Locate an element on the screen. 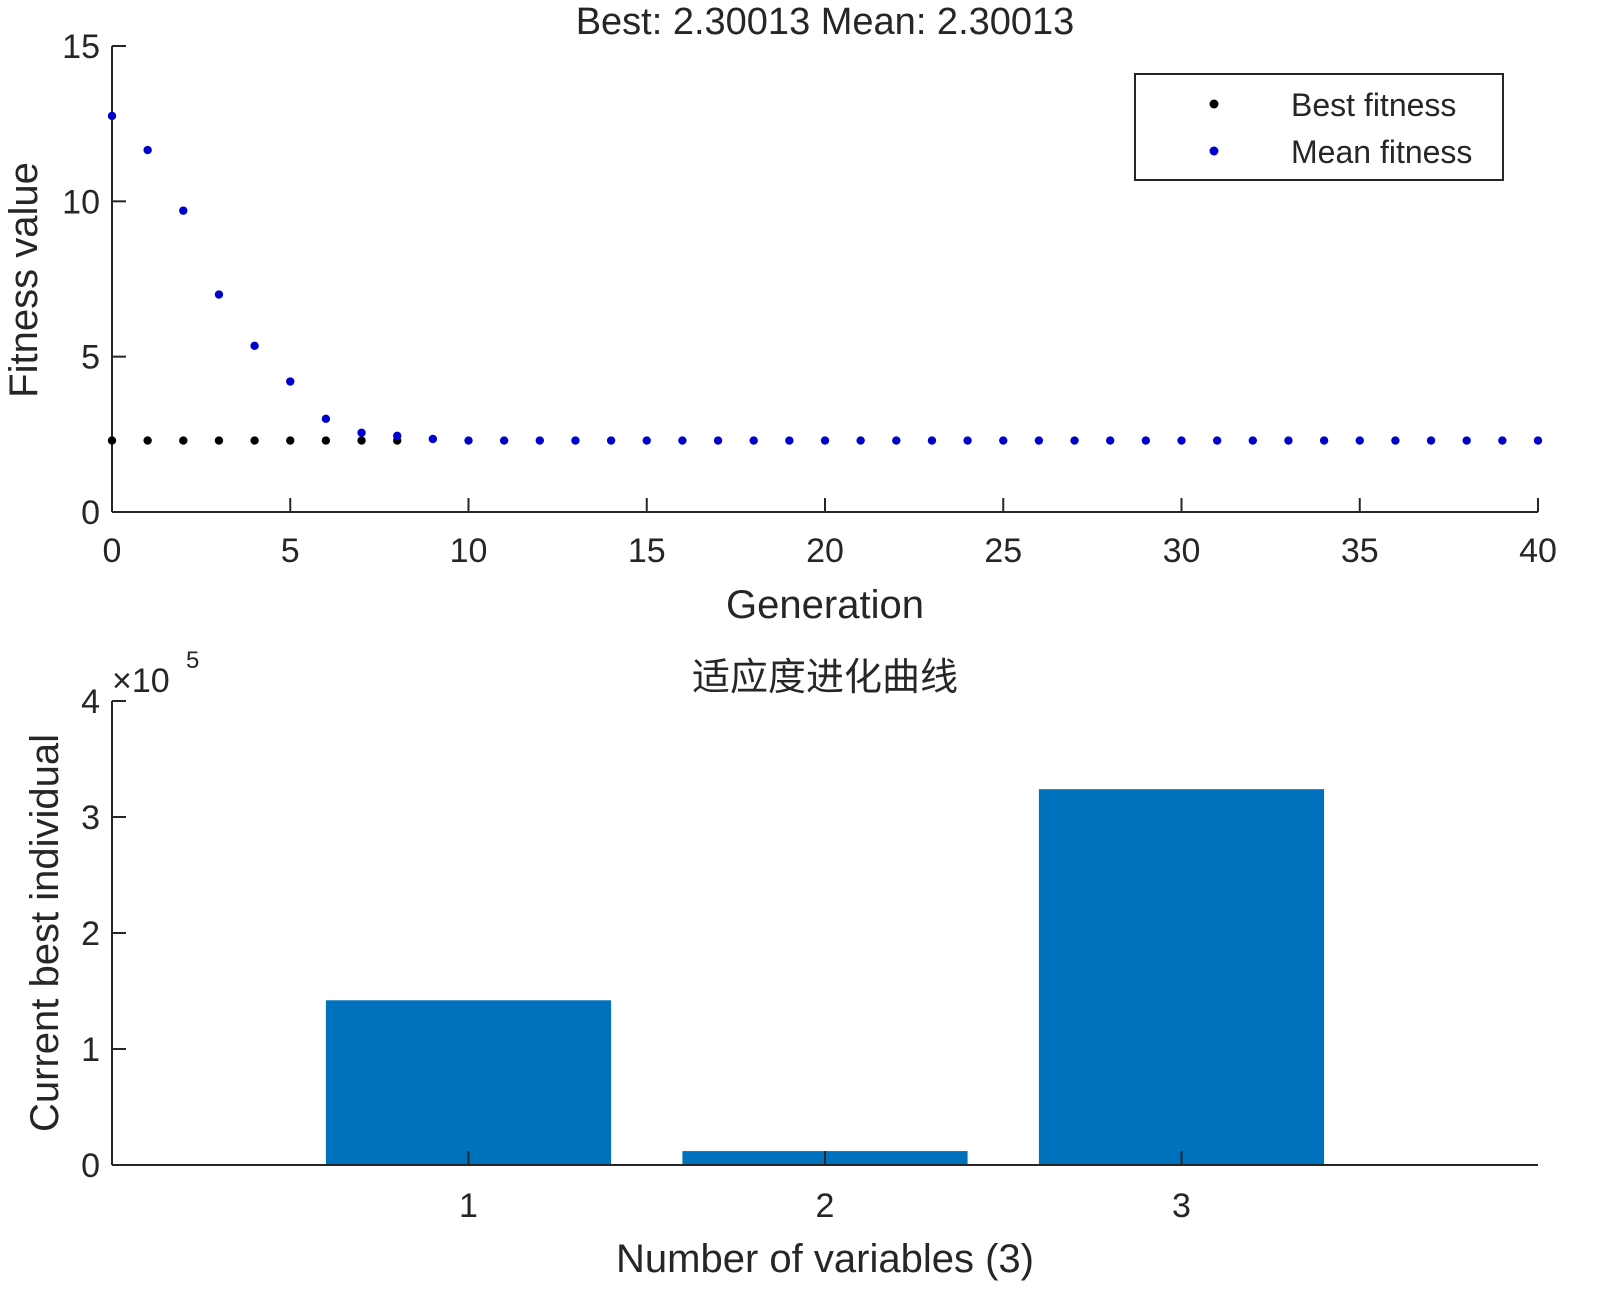 The width and height of the screenshot is (1600, 1316). y-scale-exponent: 5 is located at coordinates (192, 660).